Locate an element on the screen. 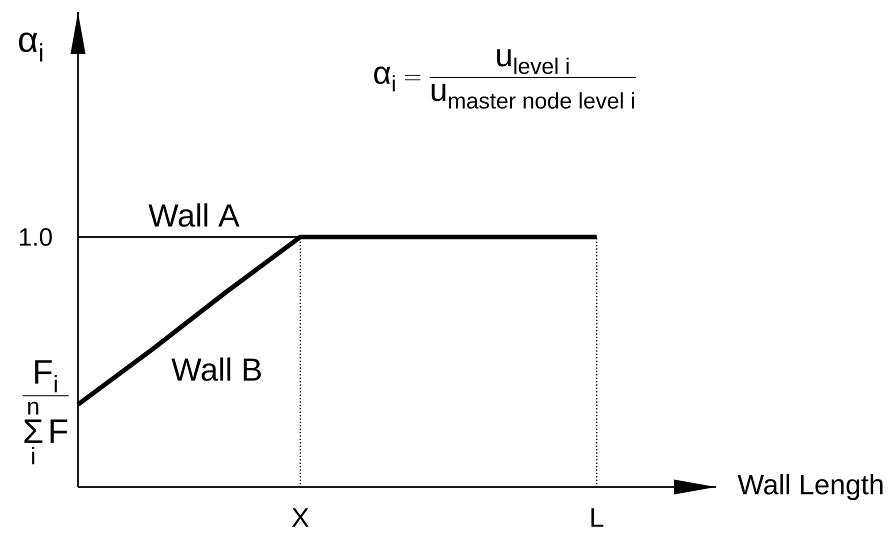 The width and height of the screenshot is (891, 533). series-label: Wall A is located at coordinates (194, 215).